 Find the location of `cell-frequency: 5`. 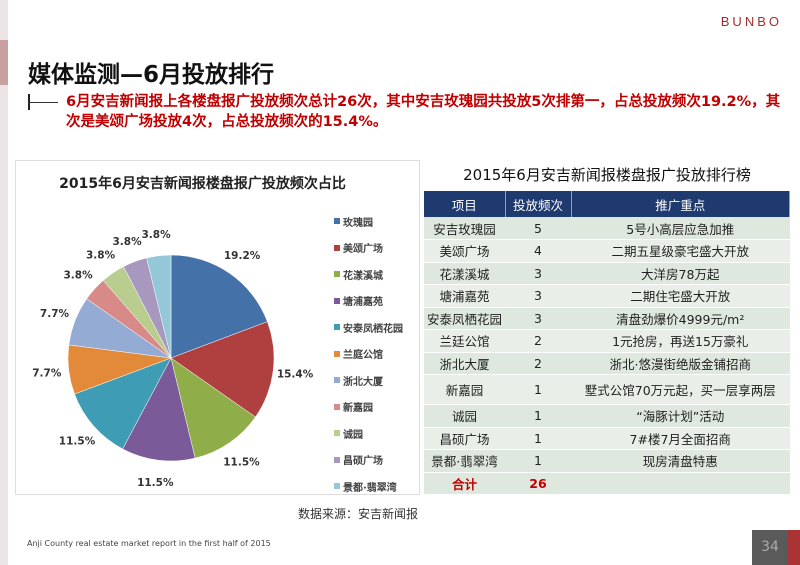

cell-frequency: 5 is located at coordinates (538, 228).